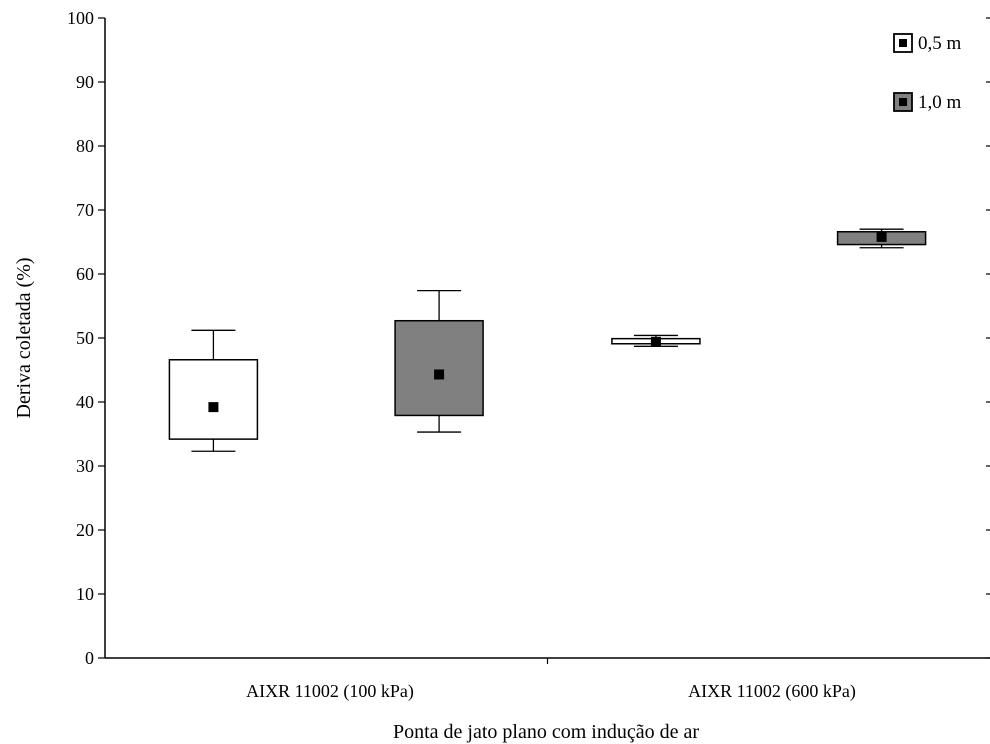 The height and width of the screenshot is (744, 990). I want to click on y-tick-label-3: 30, so click(85, 466).